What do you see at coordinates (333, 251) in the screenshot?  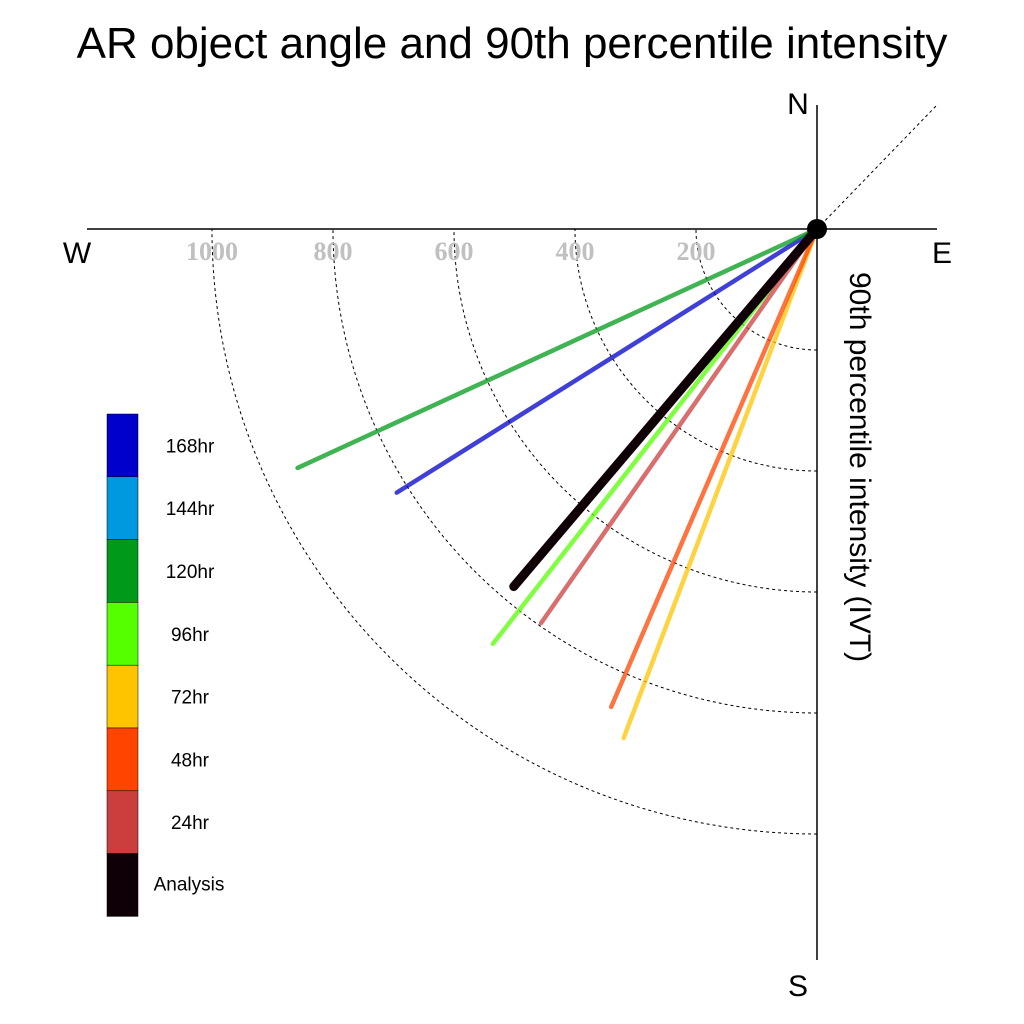 I see `tick-label: 800` at bounding box center [333, 251].